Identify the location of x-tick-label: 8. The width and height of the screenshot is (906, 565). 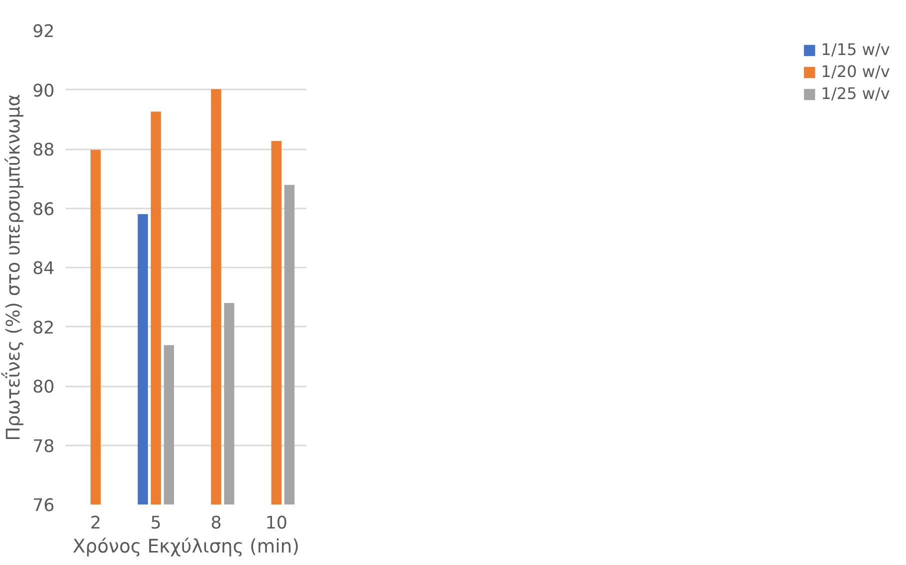
(216, 524).